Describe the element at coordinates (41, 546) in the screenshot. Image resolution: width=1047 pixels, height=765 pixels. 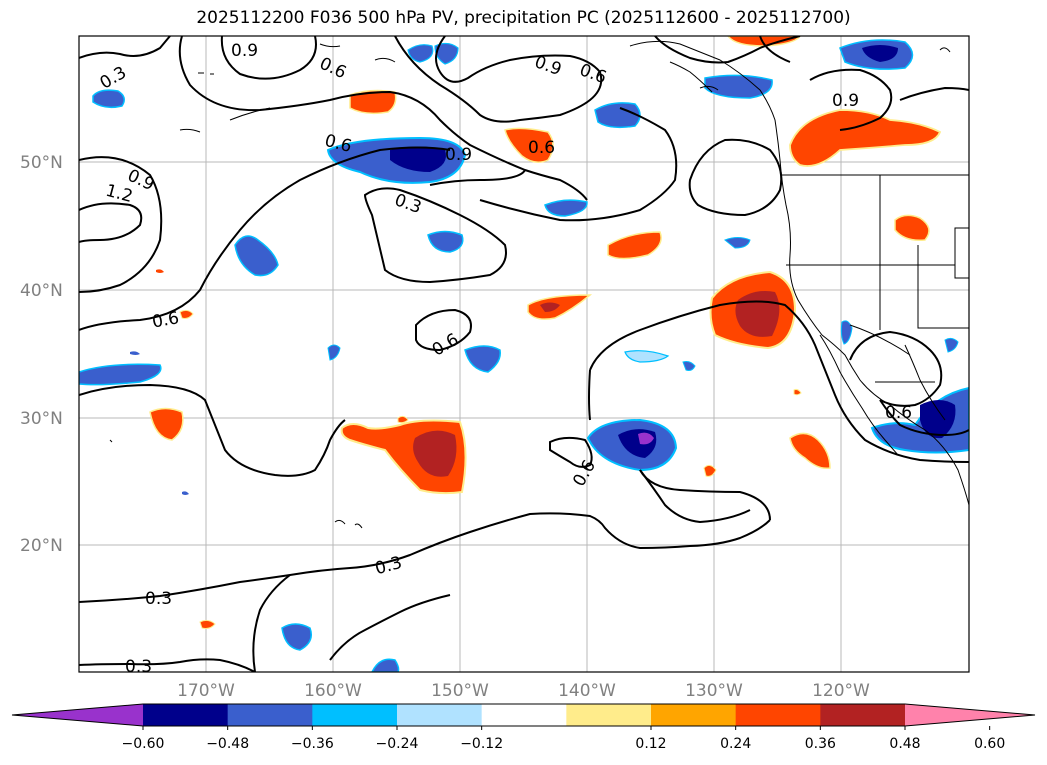
I see `lat-label: 20°N` at that location.